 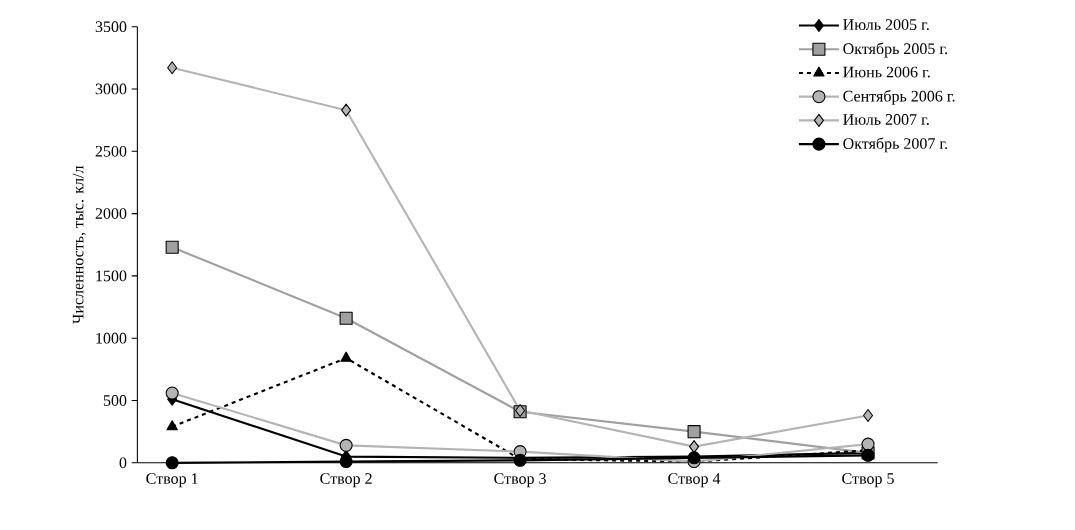 What do you see at coordinates (899, 98) in the screenshot?
I see `legend-label: Сентябрь 2006 г.` at bounding box center [899, 98].